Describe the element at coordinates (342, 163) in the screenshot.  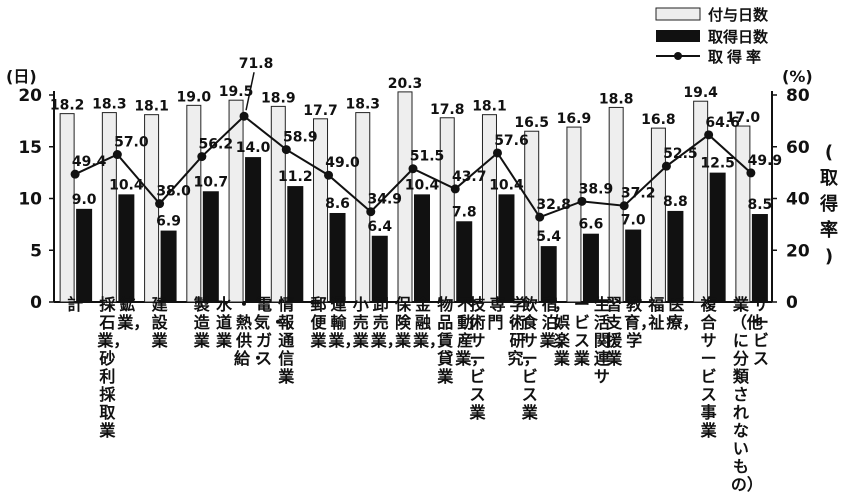
I see `rate-value-label: 49.0` at that location.